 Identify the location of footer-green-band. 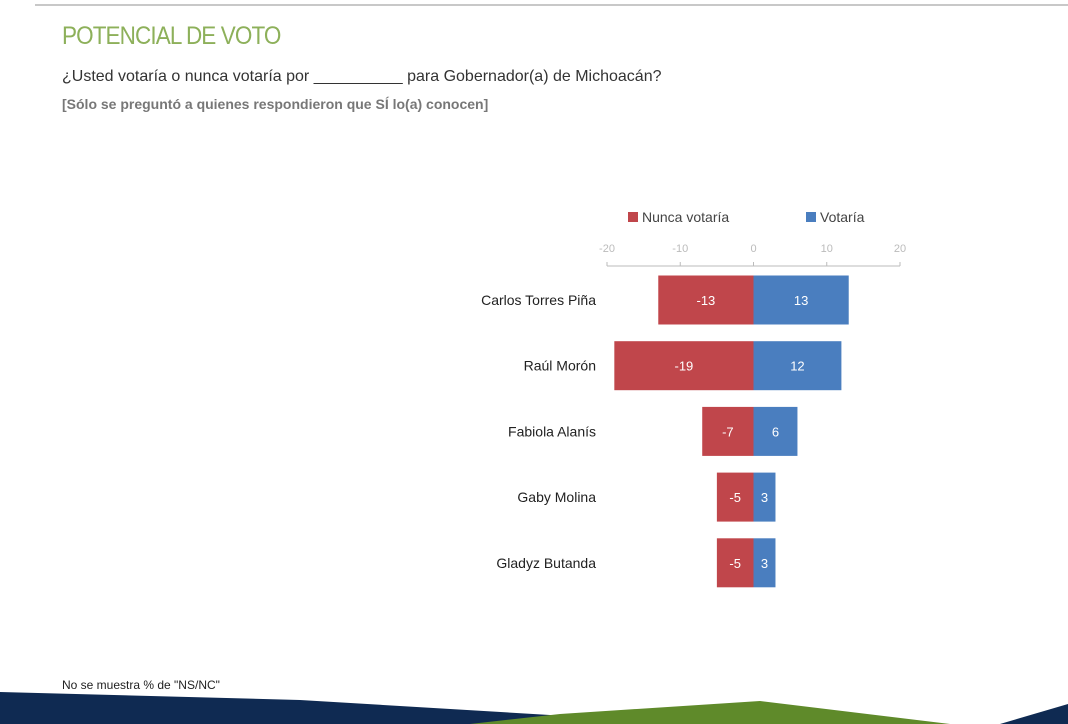
(710, 712).